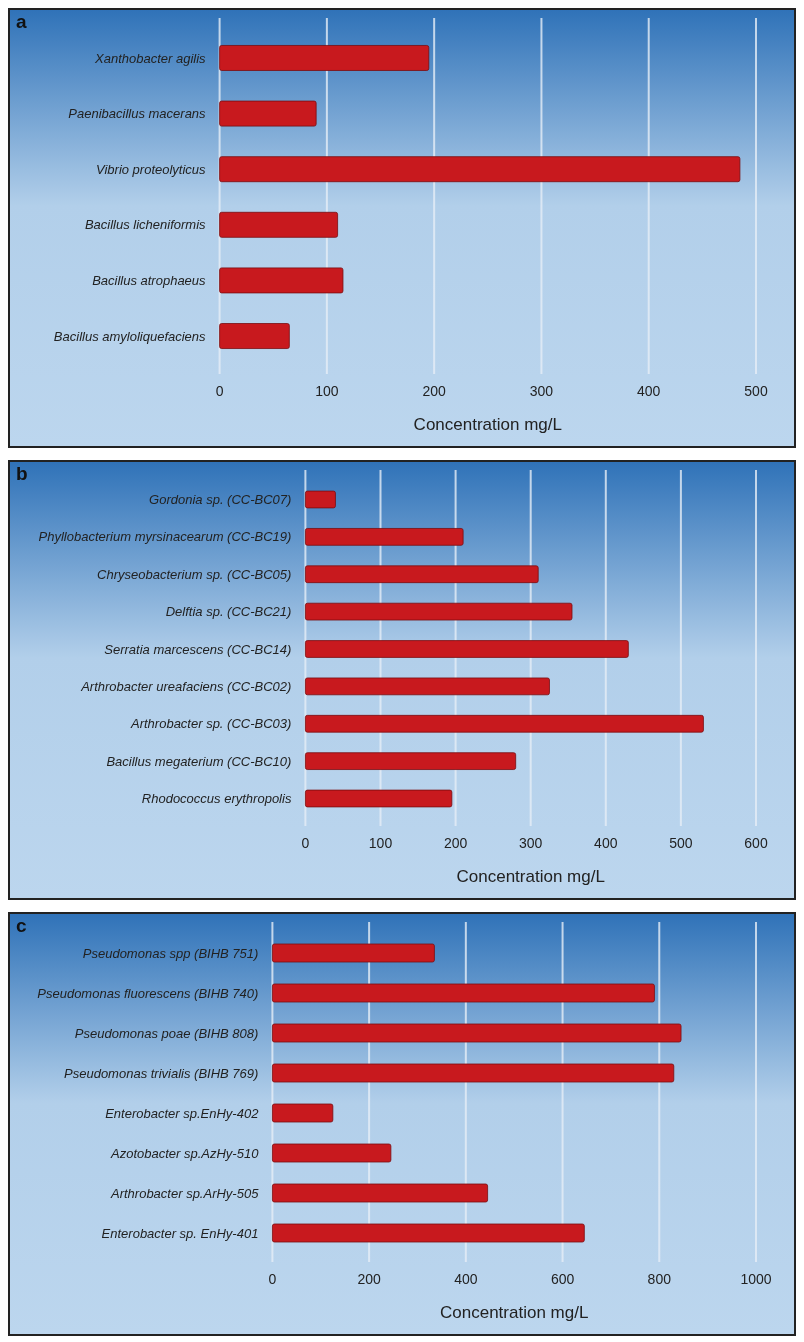  I want to click on text: a, so click(21, 21).